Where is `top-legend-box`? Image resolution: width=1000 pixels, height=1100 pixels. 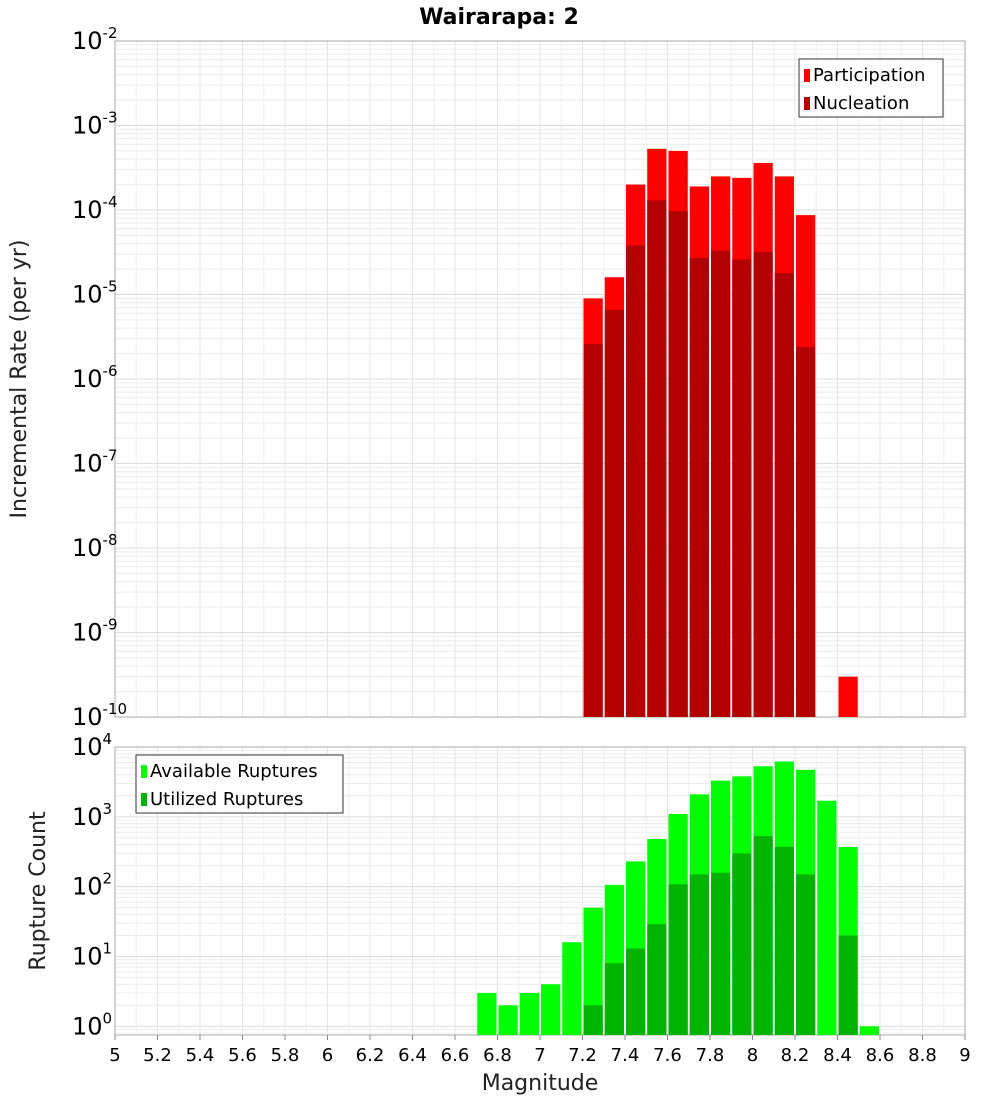
top-legend-box is located at coordinates (871, 88).